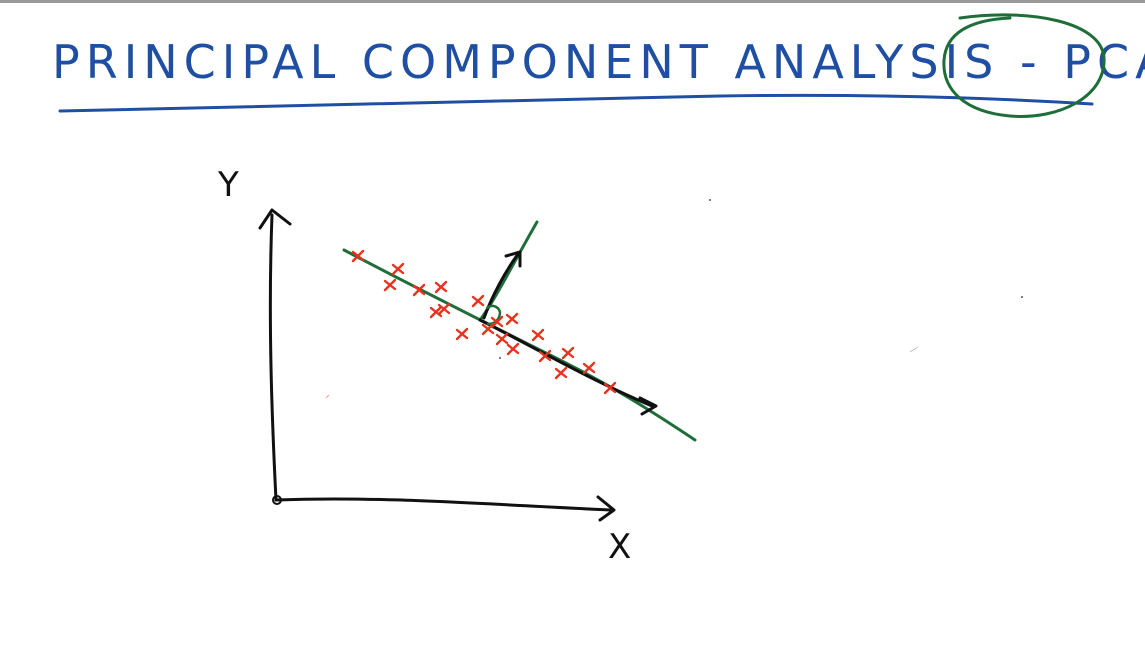 The width and height of the screenshot is (1145, 647). I want to click on title-underline, so click(576, 103).